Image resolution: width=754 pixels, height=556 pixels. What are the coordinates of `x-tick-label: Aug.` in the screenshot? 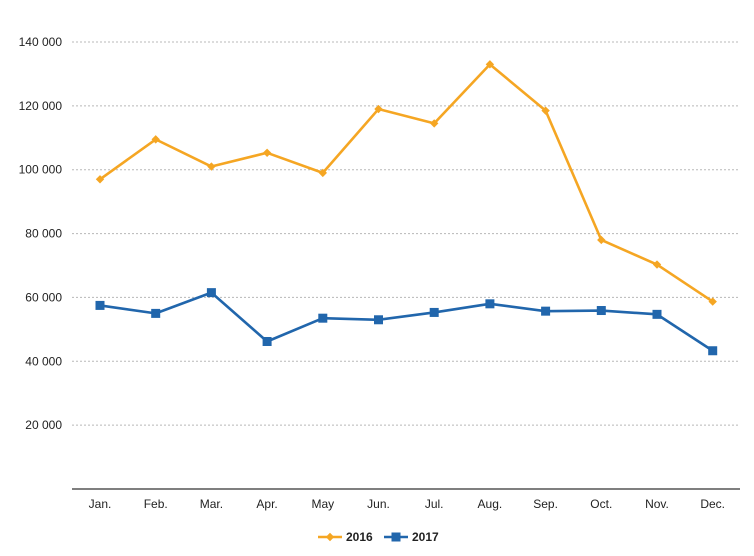 It's located at (490, 504).